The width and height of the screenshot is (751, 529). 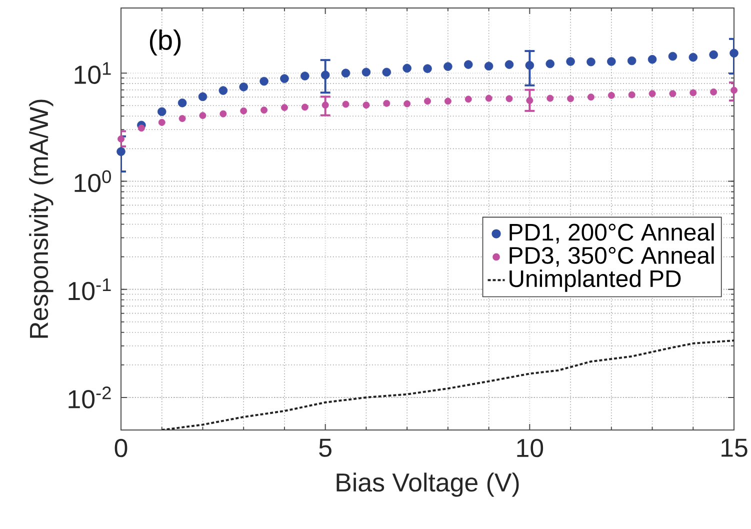 I want to click on annotation: (b), so click(x=165, y=43).